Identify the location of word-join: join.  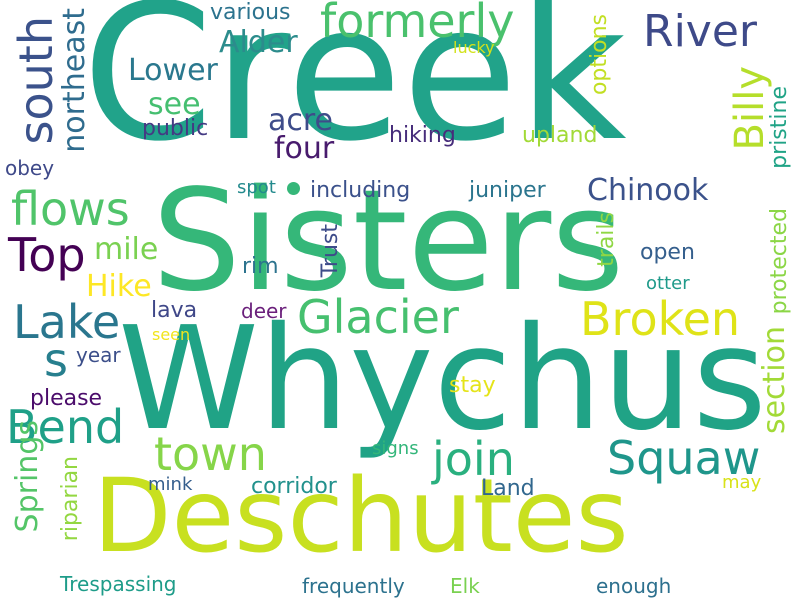
(473, 459).